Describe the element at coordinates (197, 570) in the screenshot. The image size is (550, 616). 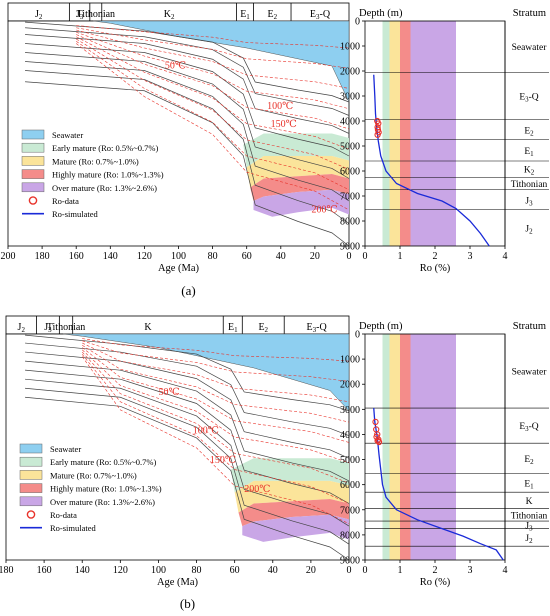
I see `x-tick-label: 80` at that location.